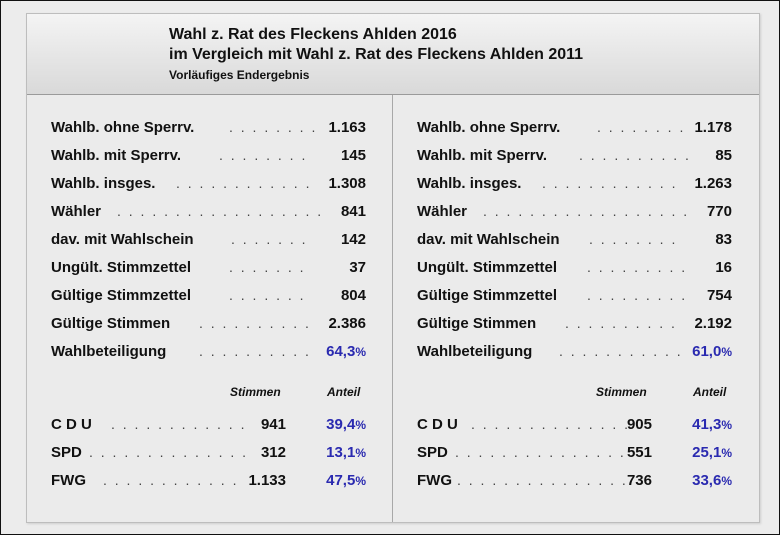  What do you see at coordinates (357, 267) in the screenshot?
I see `stat-value: 37` at bounding box center [357, 267].